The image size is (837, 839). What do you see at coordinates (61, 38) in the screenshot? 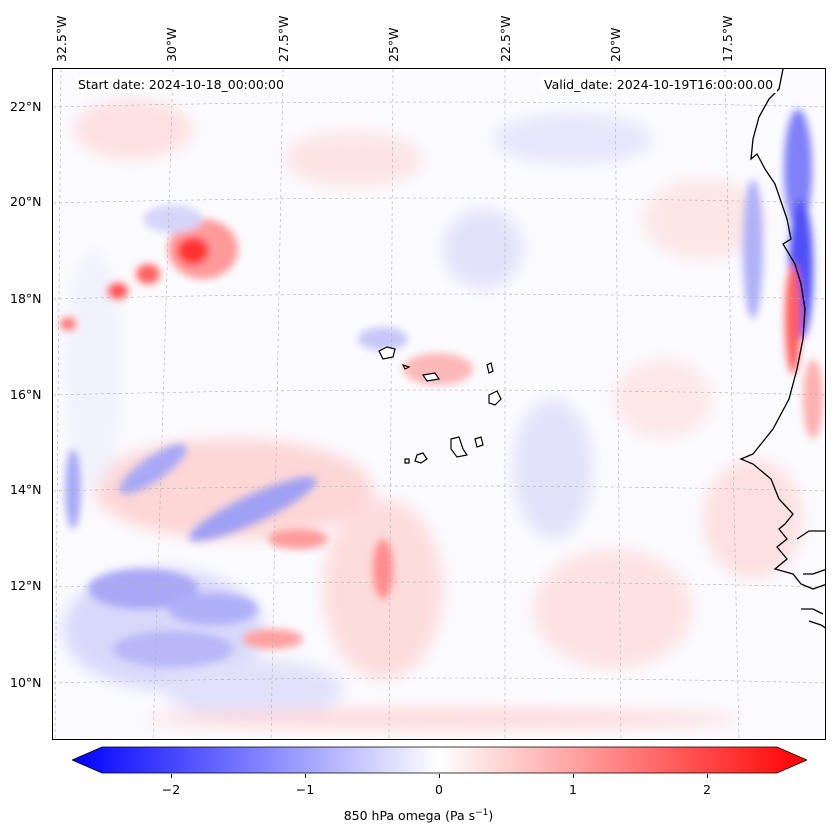
I see `lon-label-32-5w: 32.5°W` at bounding box center [61, 38].